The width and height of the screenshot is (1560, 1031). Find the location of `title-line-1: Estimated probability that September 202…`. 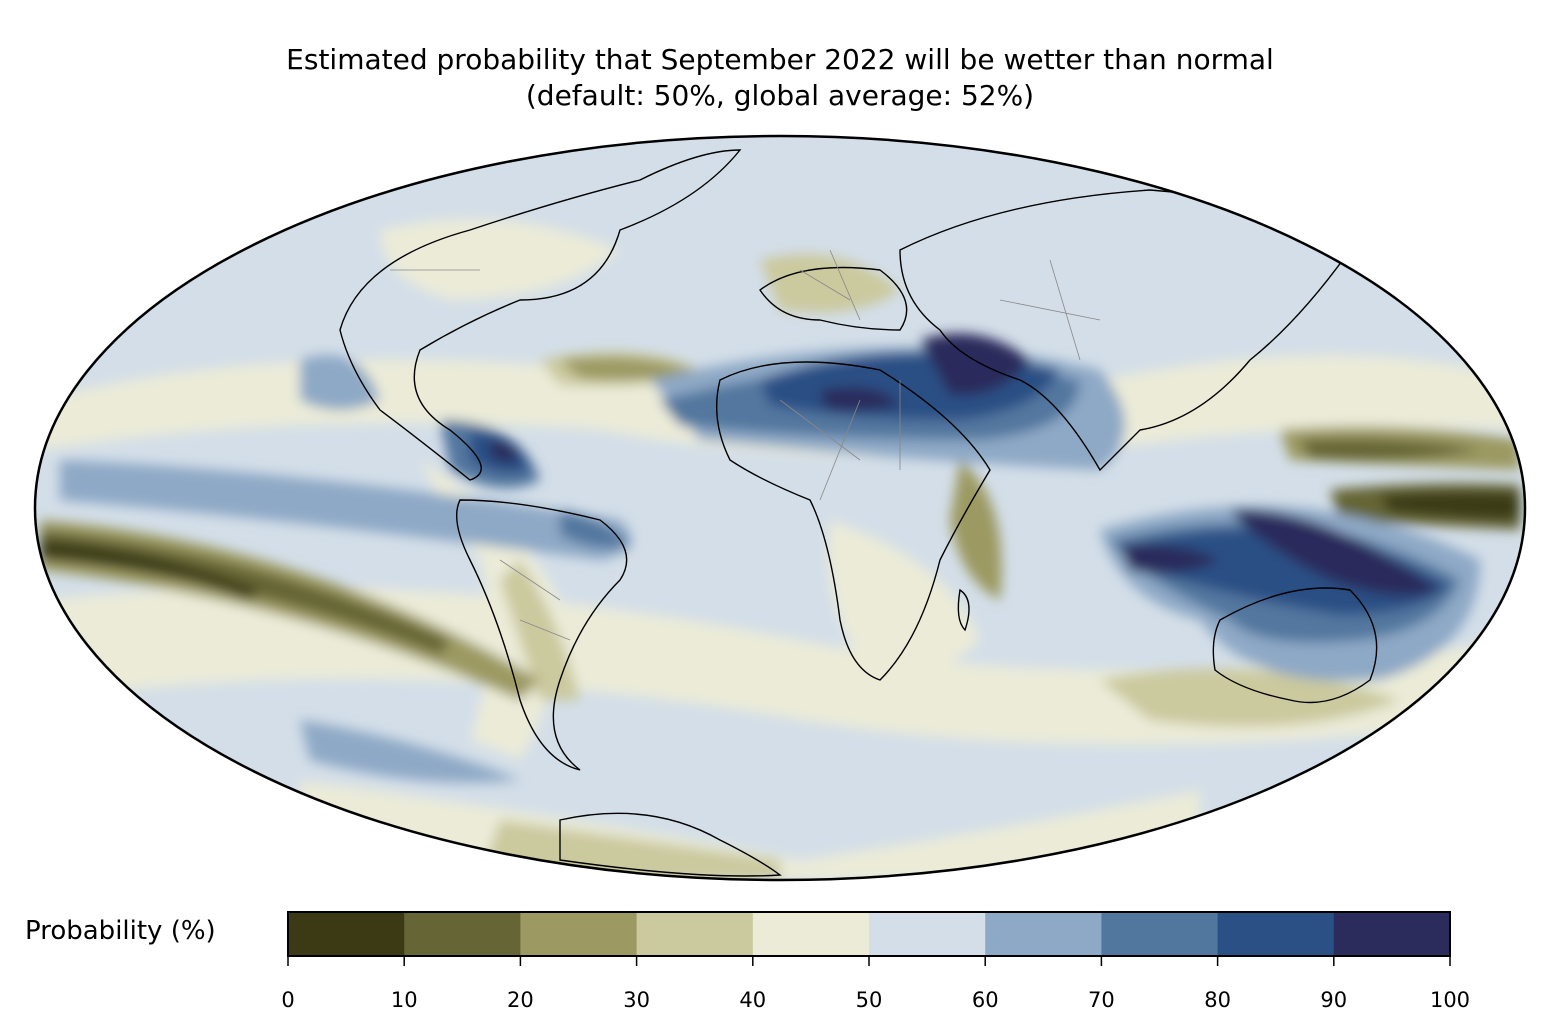

title-line-1: Estimated probability that September 202… is located at coordinates (780, 59).